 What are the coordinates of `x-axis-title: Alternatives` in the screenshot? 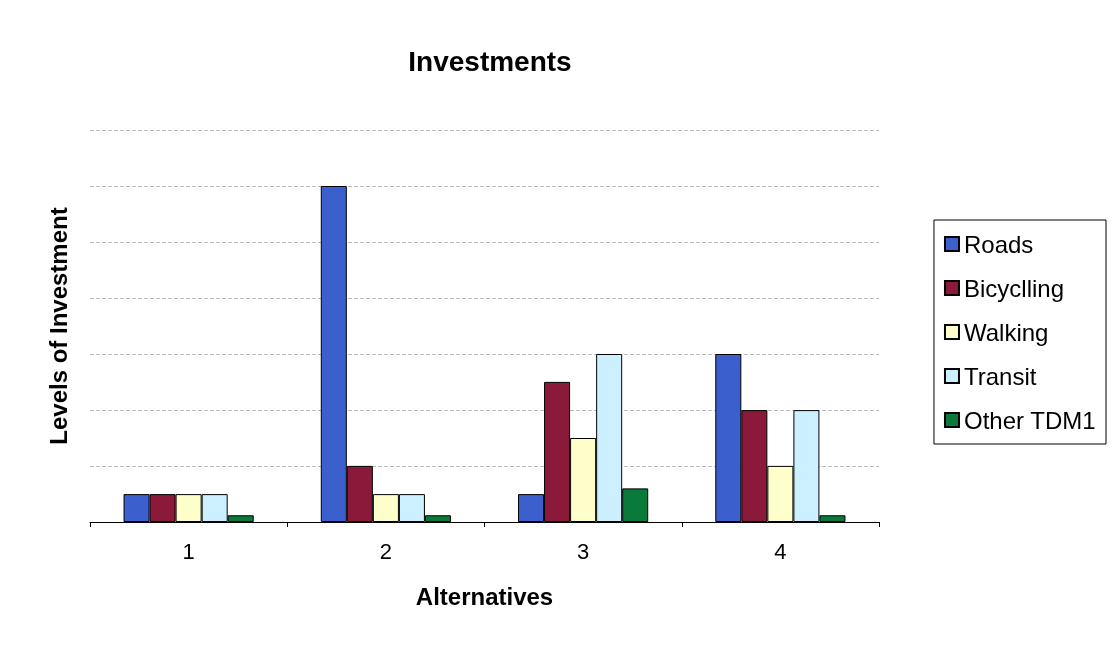 It's located at (484, 596).